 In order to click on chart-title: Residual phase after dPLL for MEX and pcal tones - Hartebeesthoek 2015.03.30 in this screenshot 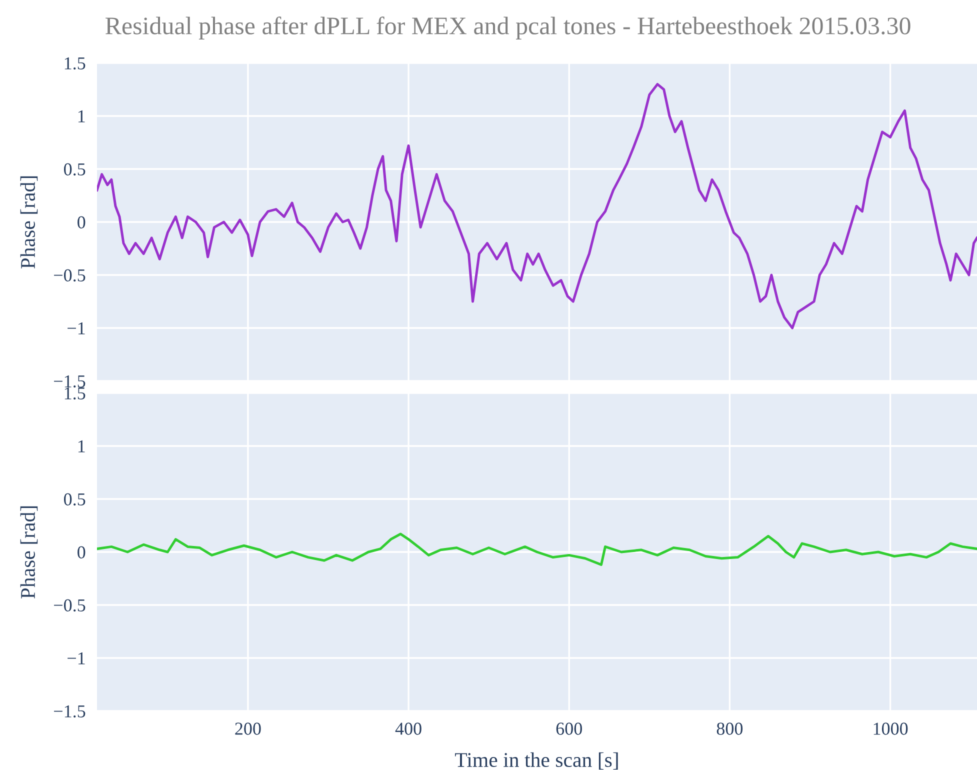, I will do `click(508, 28)`.